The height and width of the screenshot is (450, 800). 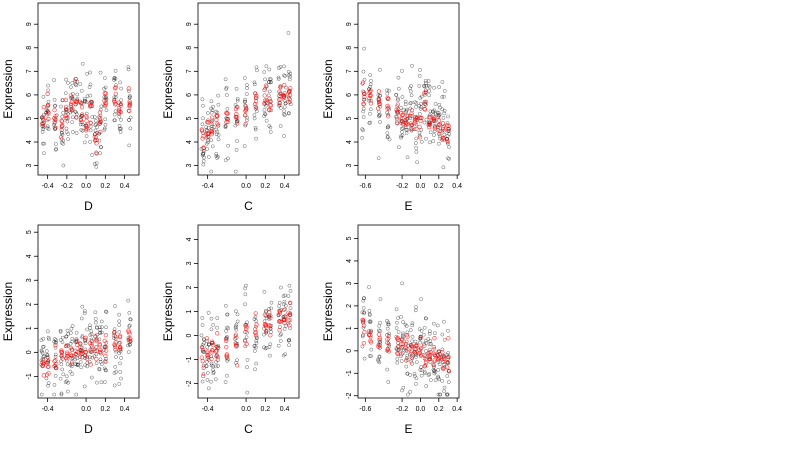 I want to click on x-tick-label: -0.2, so click(x=67, y=186).